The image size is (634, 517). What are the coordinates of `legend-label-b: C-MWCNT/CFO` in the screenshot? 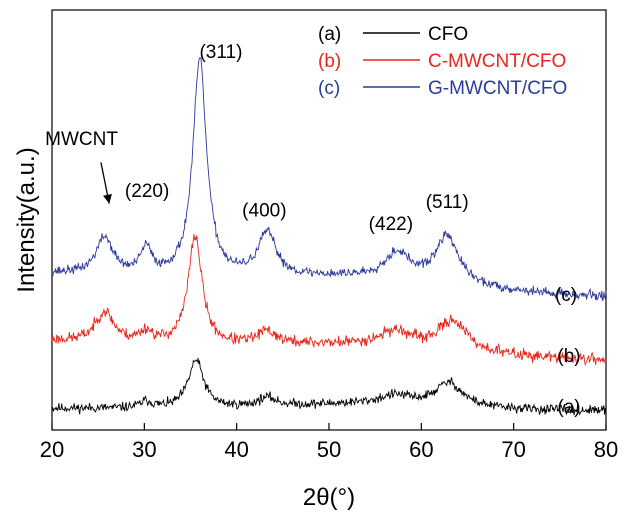 It's located at (497, 61).